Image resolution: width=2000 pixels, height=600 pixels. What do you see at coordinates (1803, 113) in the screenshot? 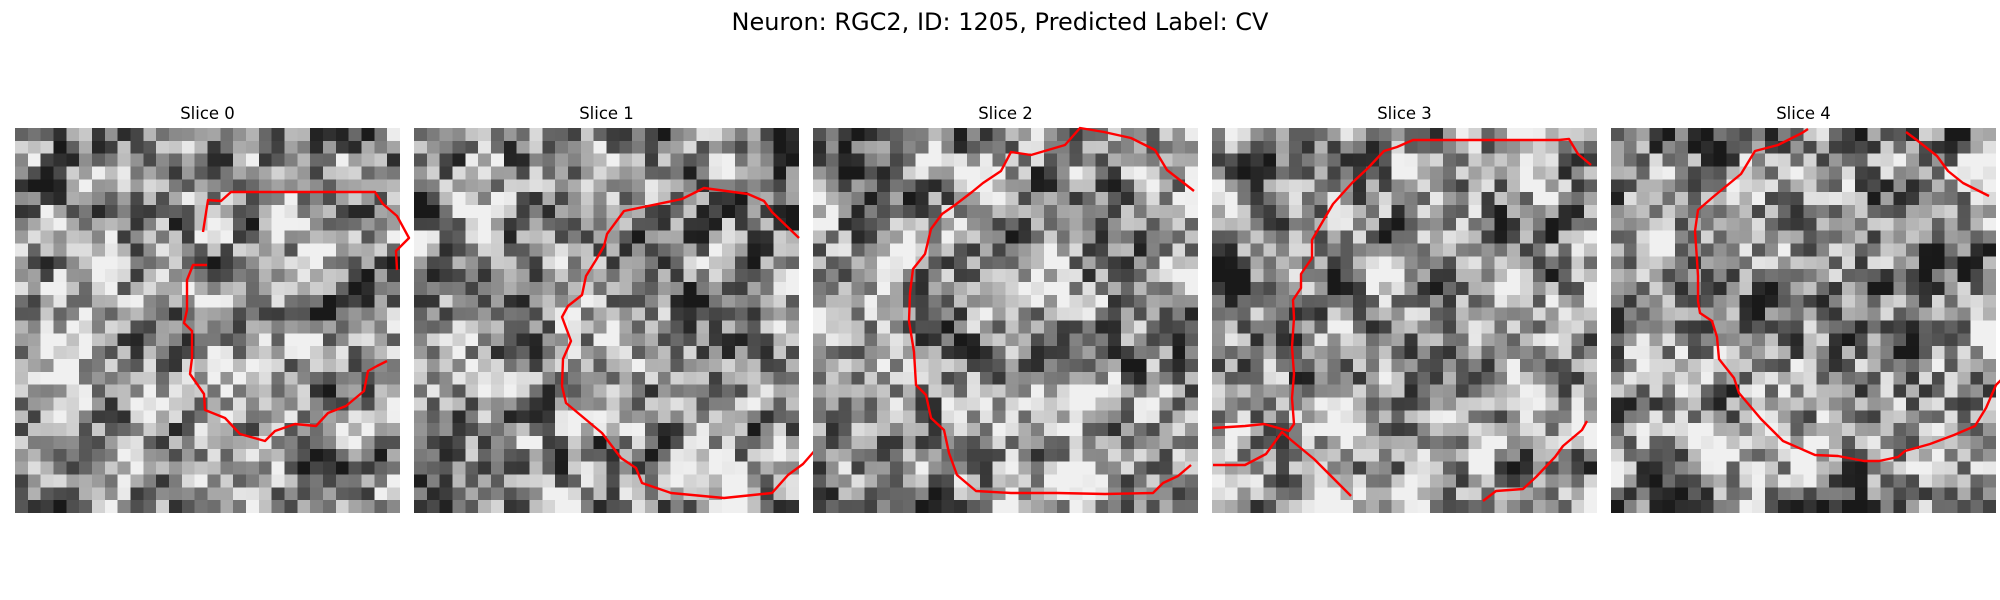
I see `slice-title: Slice 4` at bounding box center [1803, 113].